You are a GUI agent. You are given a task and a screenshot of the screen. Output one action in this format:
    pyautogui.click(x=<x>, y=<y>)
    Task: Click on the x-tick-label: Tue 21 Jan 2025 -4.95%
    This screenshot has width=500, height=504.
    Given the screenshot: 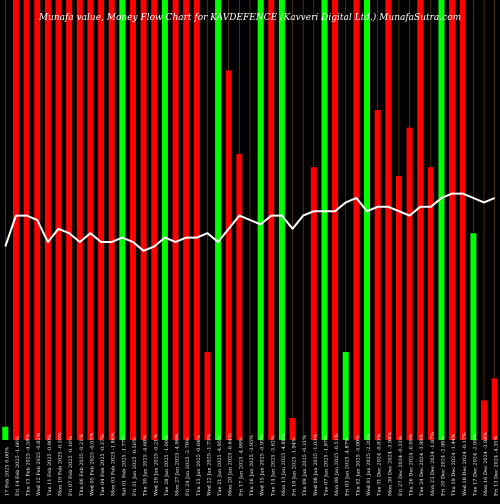 What is the action you would take?
    pyautogui.click(x=220, y=465)
    